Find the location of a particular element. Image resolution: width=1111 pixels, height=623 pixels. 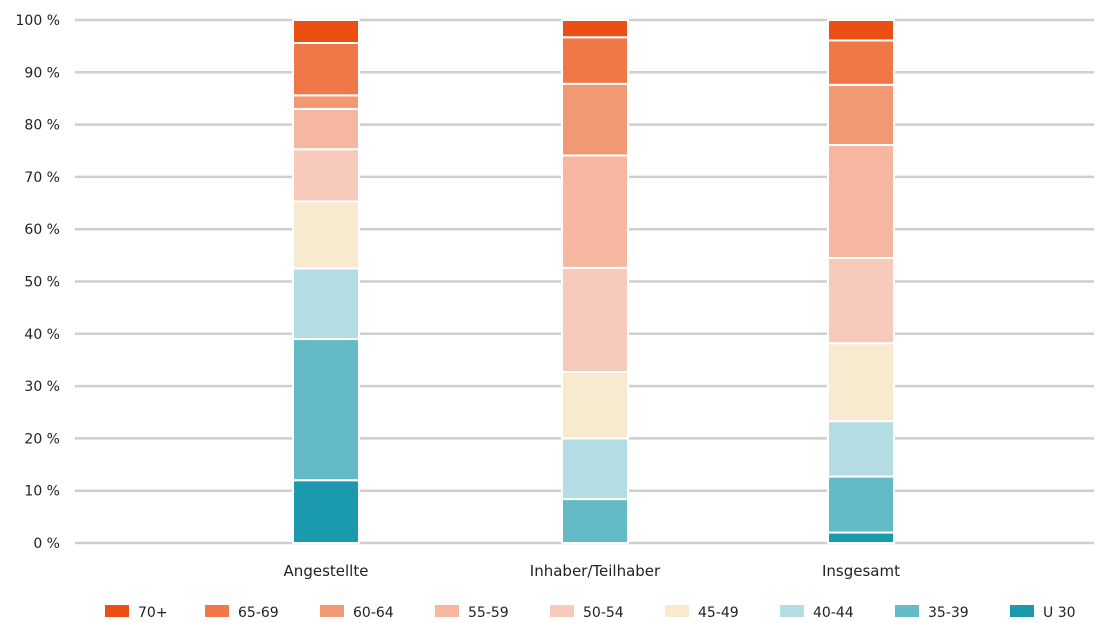

y-tick-label: 0 % is located at coordinates (46, 544).